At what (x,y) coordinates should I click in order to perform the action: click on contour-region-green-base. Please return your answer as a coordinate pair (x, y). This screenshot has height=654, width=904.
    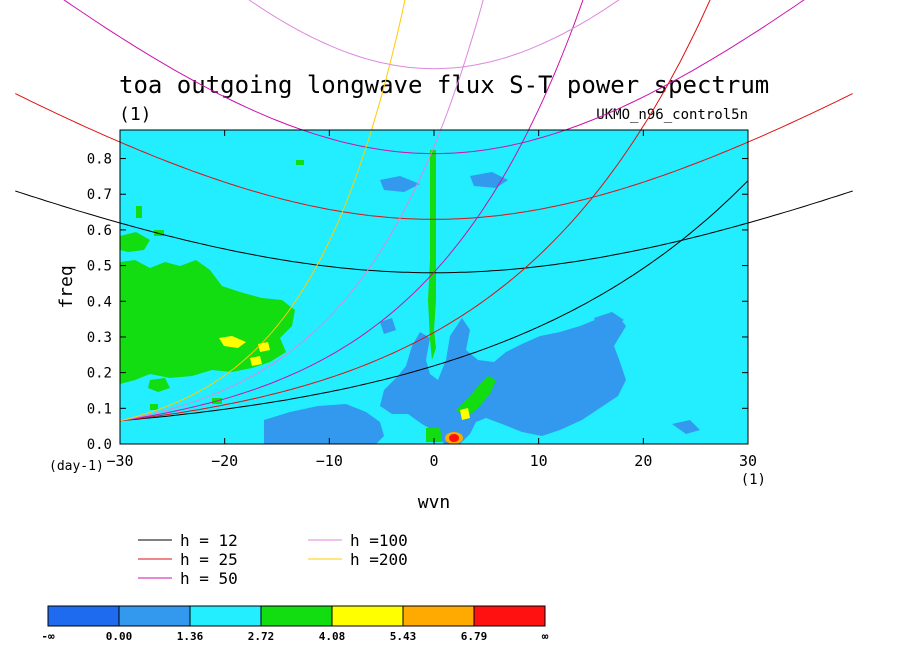
    Looking at the image, I should click on (434, 435).